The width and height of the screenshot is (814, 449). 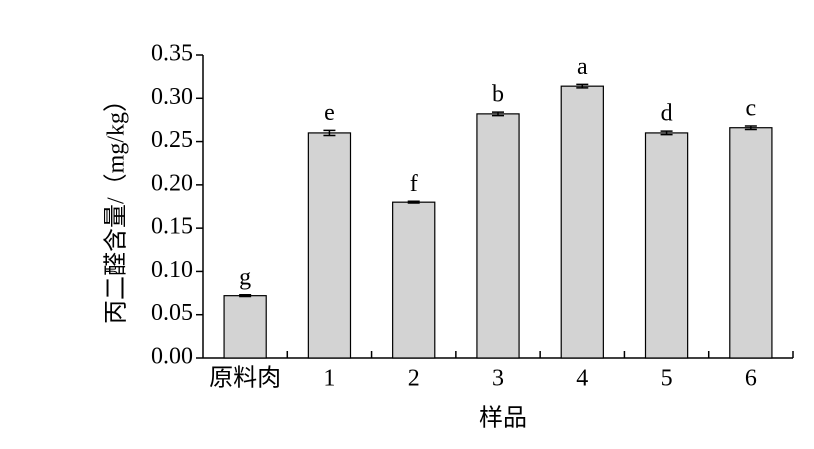 What do you see at coordinates (751, 108) in the screenshot?
I see `significance-label: c` at bounding box center [751, 108].